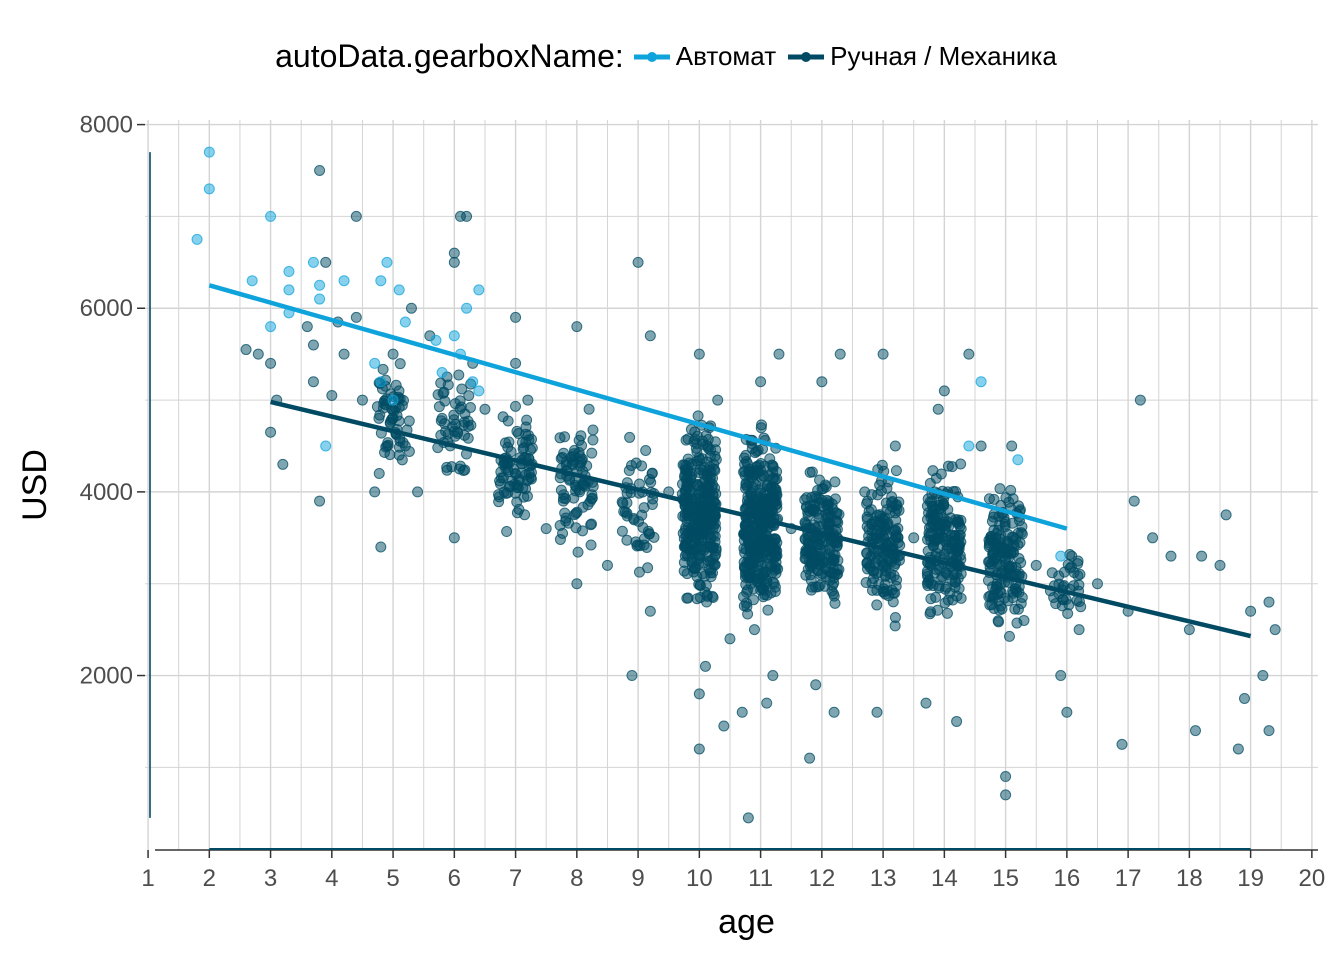 The height and width of the screenshot is (960, 1344). I want to click on y-tick-label: 6000, so click(106, 308).